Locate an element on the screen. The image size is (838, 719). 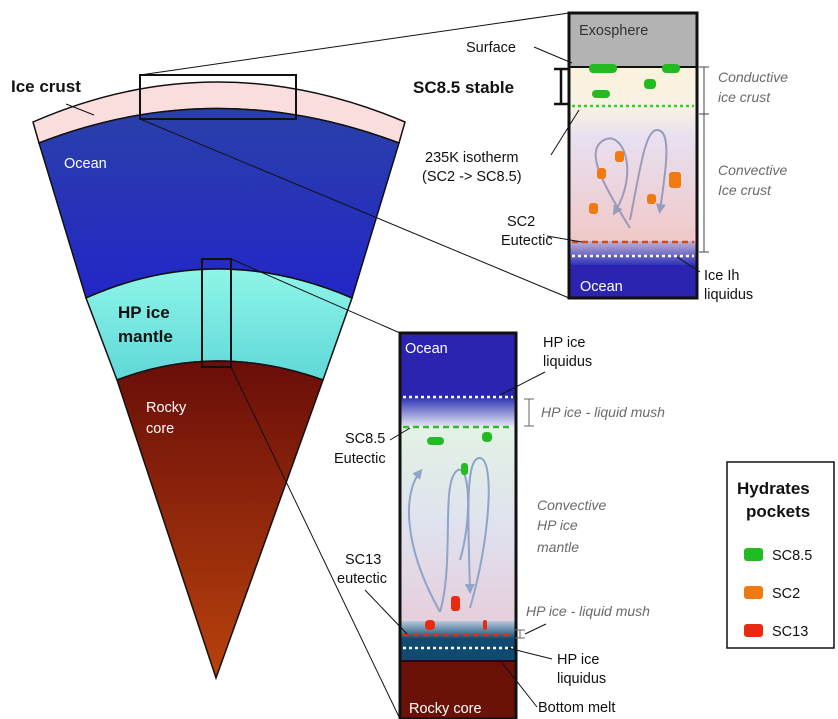
bottom-mush-layer is located at coordinates (458, 630).